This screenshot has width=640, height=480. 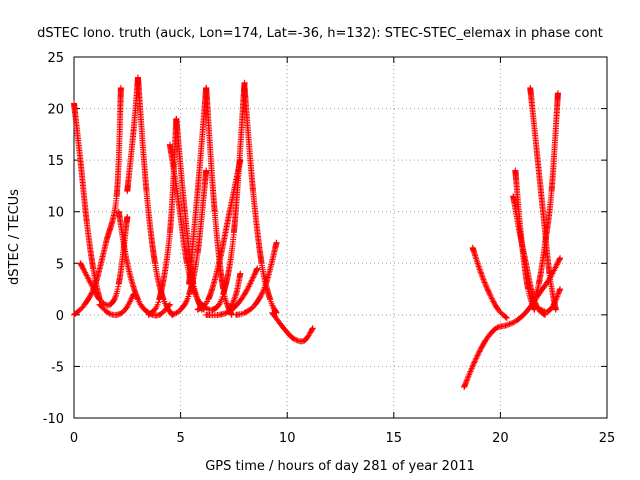 I want to click on y-tick-label: 10, so click(x=55, y=213).